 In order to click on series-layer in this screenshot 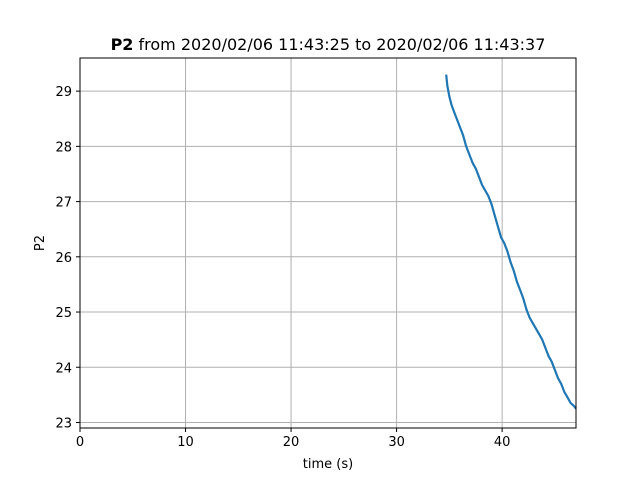, I will do `click(511, 242)`.